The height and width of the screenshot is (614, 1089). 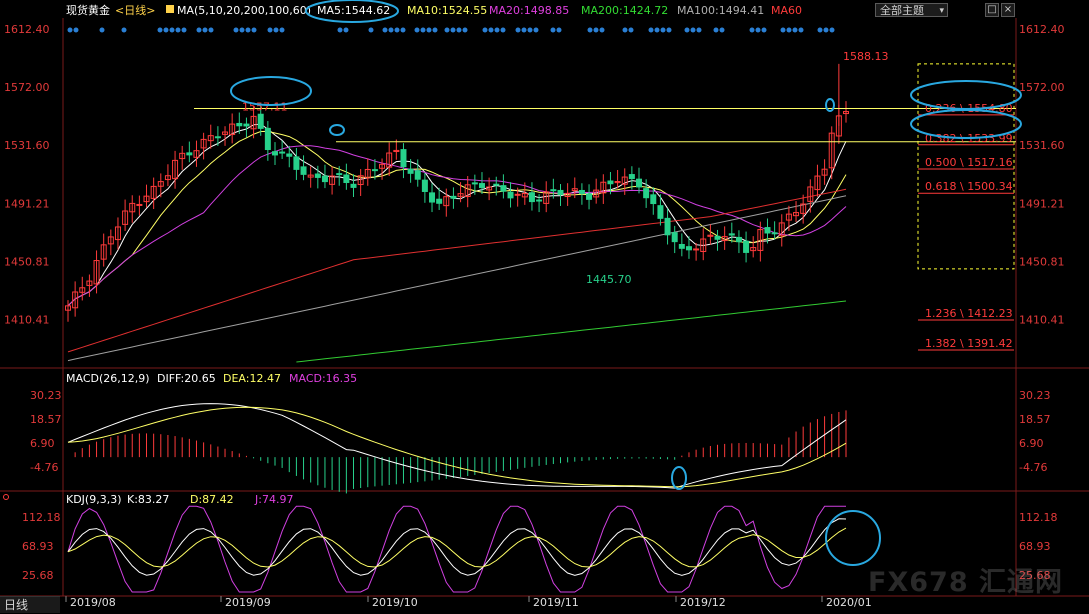 What do you see at coordinates (941, 11) in the screenshot?
I see `chevron-down-icon: ▾` at bounding box center [941, 11].